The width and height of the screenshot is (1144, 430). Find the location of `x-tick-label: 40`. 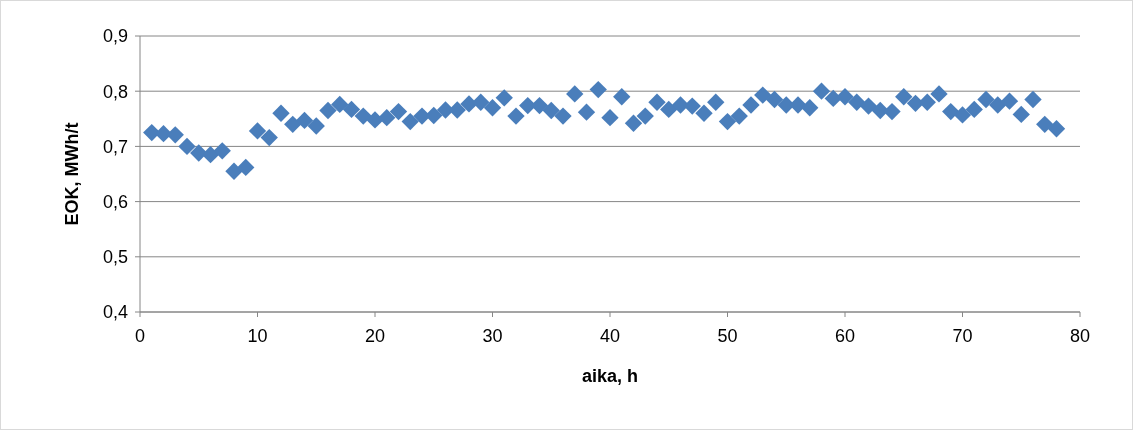

x-tick-label: 40 is located at coordinates (610, 336).